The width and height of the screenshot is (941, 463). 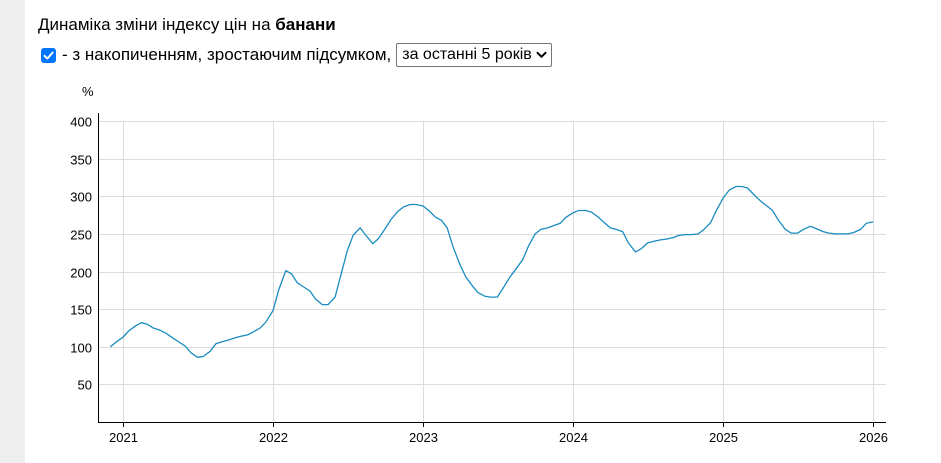 I want to click on x-tick-label: 2026, so click(x=873, y=437).